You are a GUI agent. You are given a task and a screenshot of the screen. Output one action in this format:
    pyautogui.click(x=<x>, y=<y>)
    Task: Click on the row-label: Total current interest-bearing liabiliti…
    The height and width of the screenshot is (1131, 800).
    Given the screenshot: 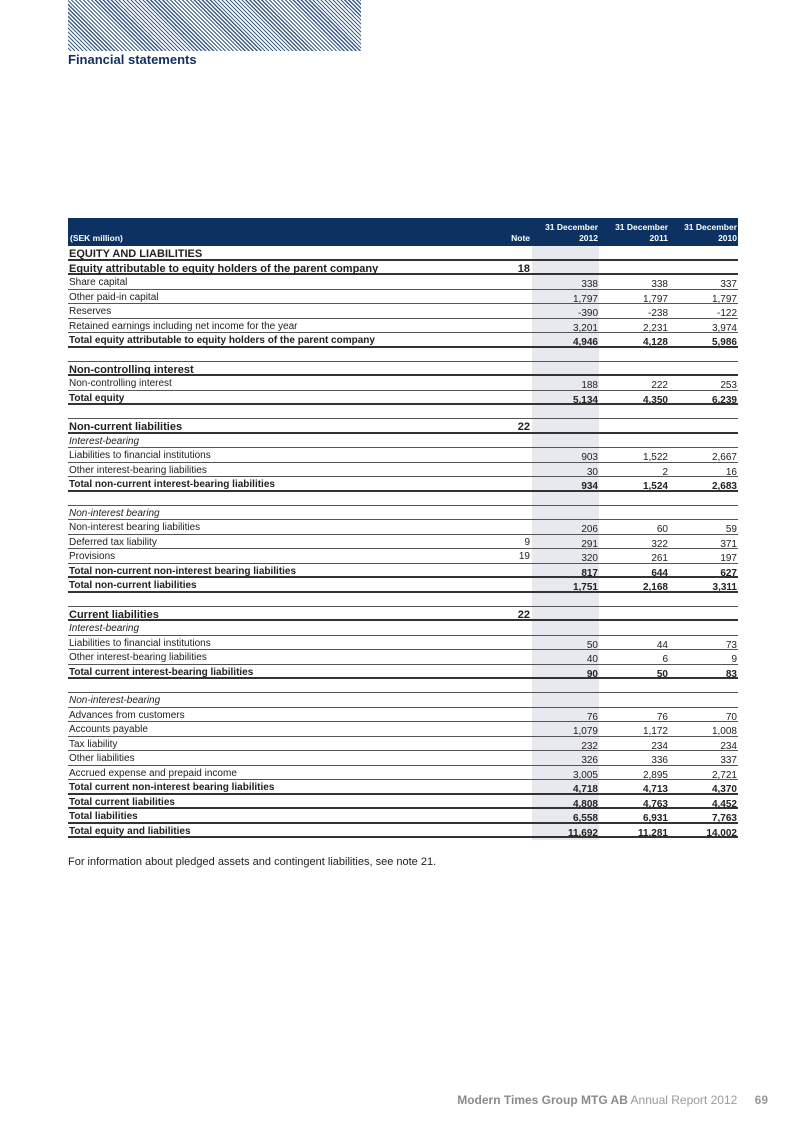 What is the action you would take?
    pyautogui.click(x=161, y=672)
    